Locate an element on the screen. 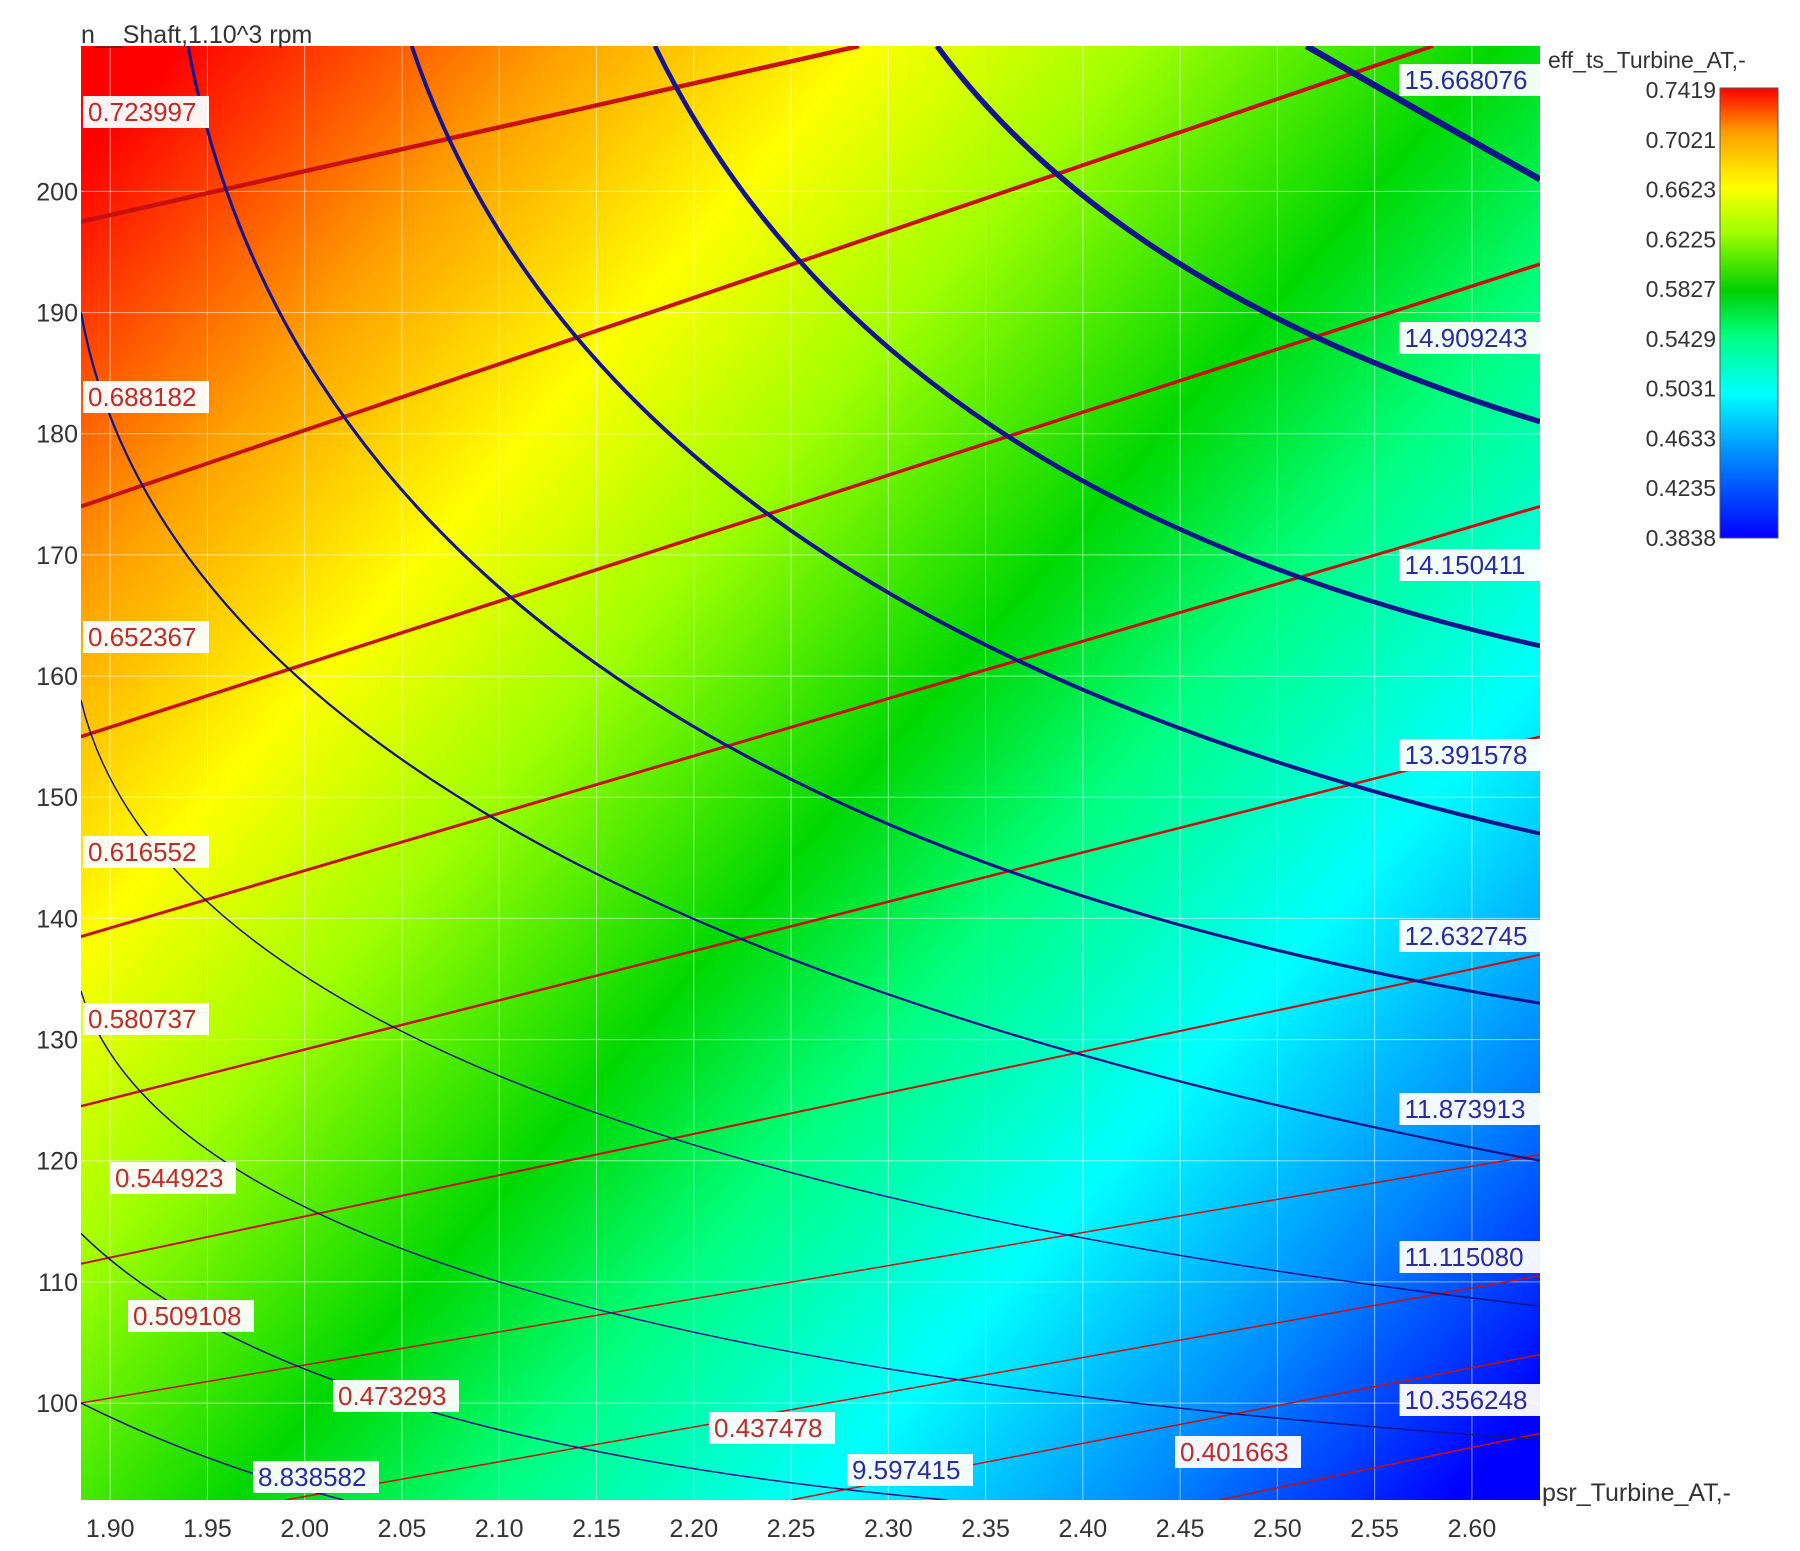  contour-label: 0.437478 is located at coordinates (772, 1428).